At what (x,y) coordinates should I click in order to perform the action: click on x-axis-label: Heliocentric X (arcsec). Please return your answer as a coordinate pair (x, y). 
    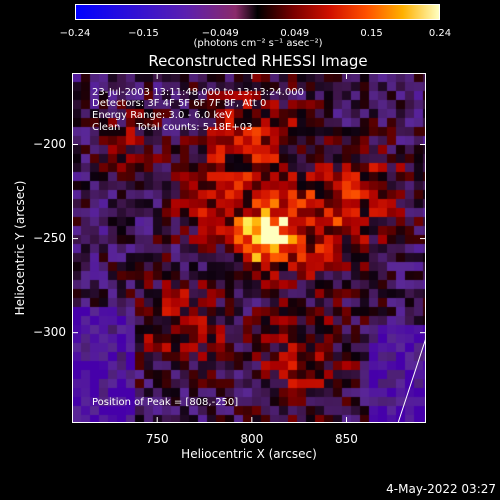
    Looking at the image, I should click on (249, 454).